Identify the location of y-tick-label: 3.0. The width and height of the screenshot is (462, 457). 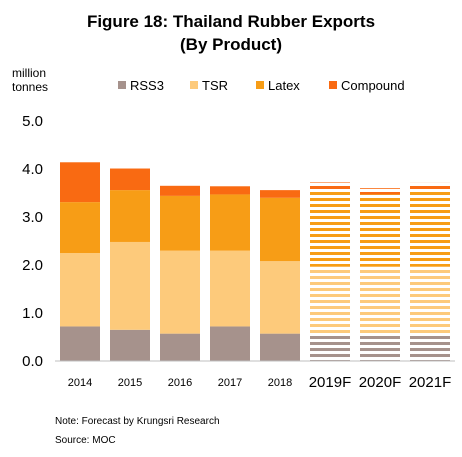
(32, 217).